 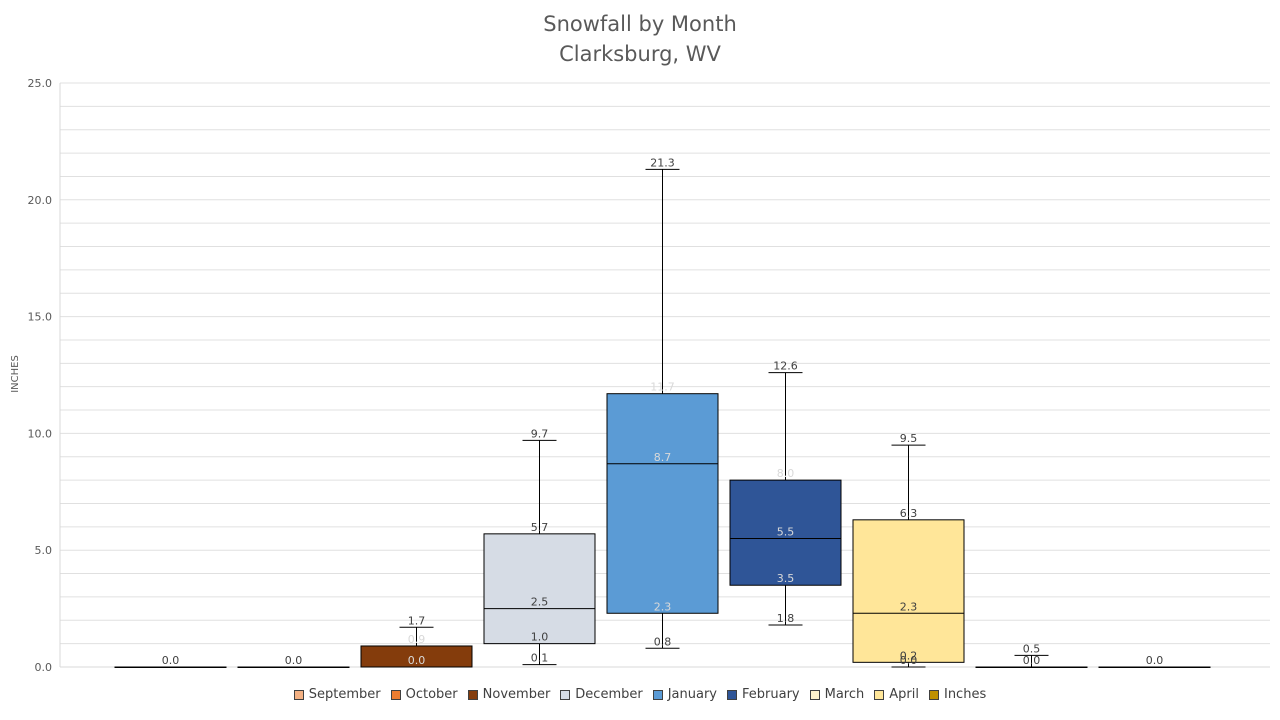 I want to click on legend-item: September, so click(x=337, y=694).